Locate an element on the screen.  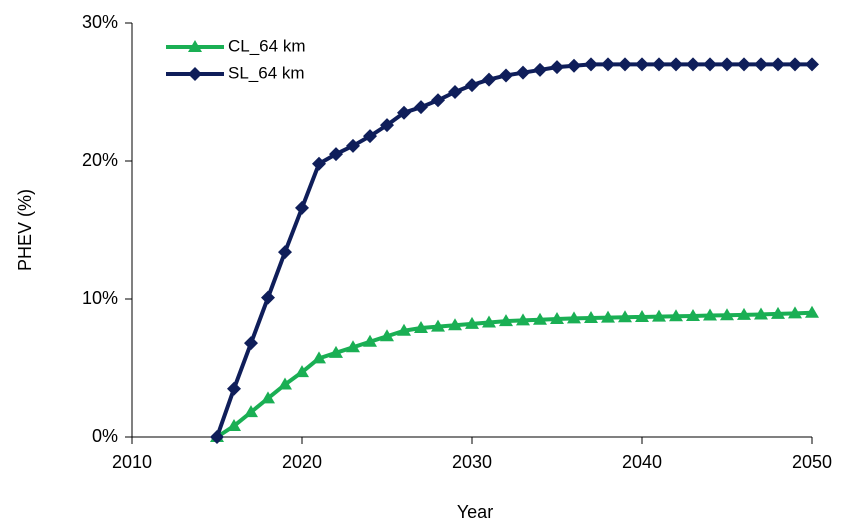
y-tick-label: 10% is located at coordinates (100, 298).